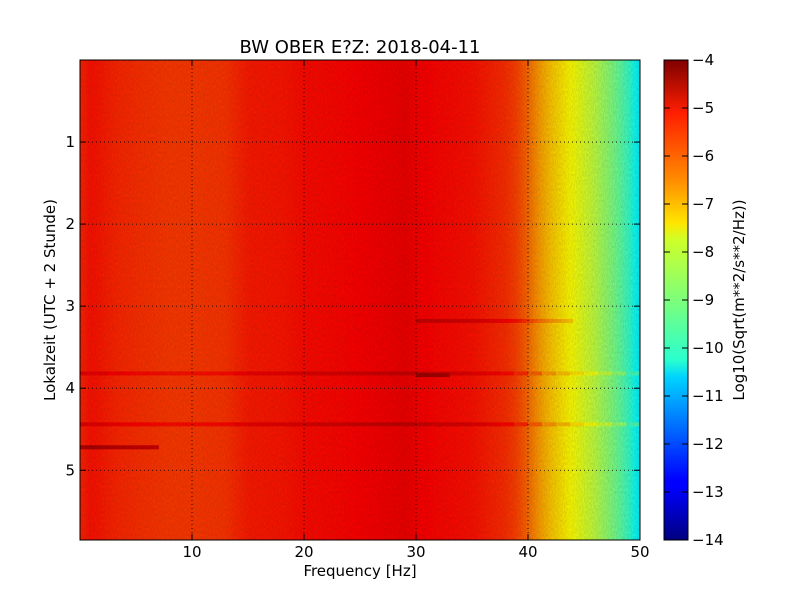  Describe the element at coordinates (708, 492) in the screenshot. I see `colorbar-tick-label: −13` at that location.